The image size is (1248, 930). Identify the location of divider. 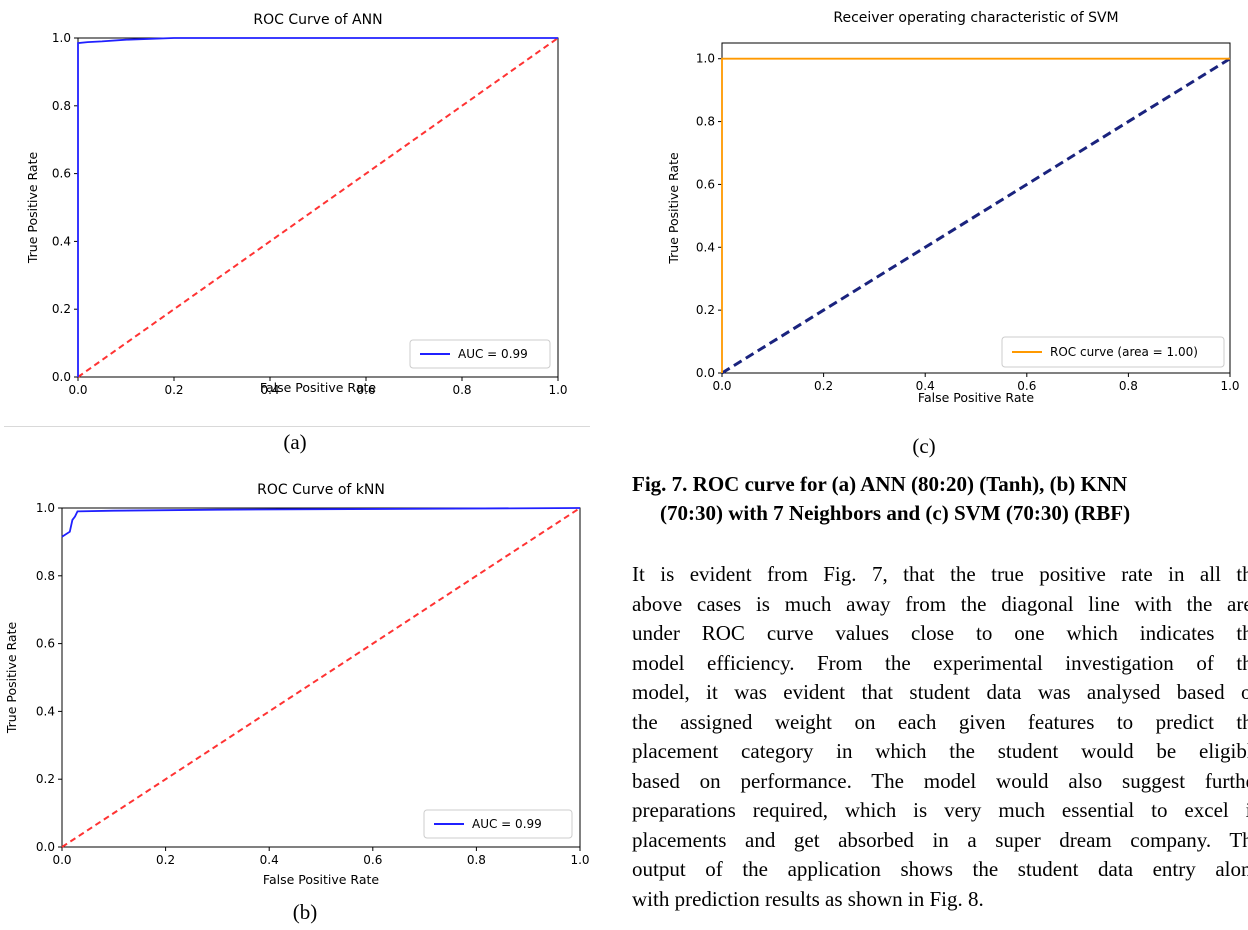
(297, 426).